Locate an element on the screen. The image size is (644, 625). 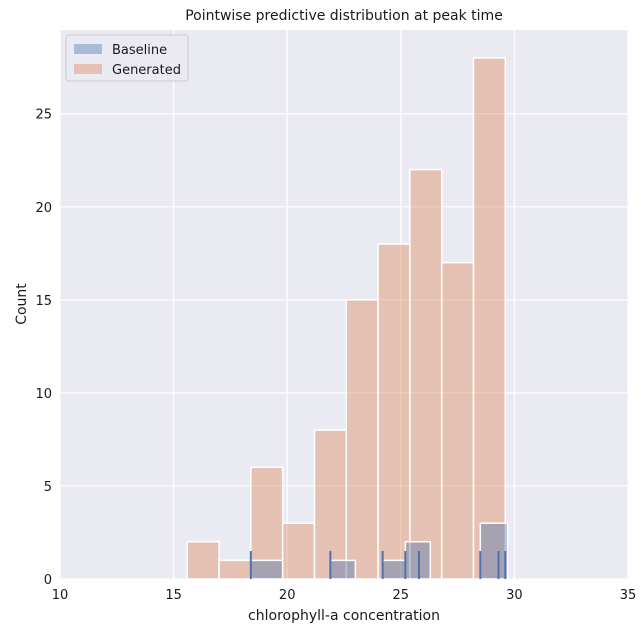
legend-swatch-generated is located at coordinates (88, 69).